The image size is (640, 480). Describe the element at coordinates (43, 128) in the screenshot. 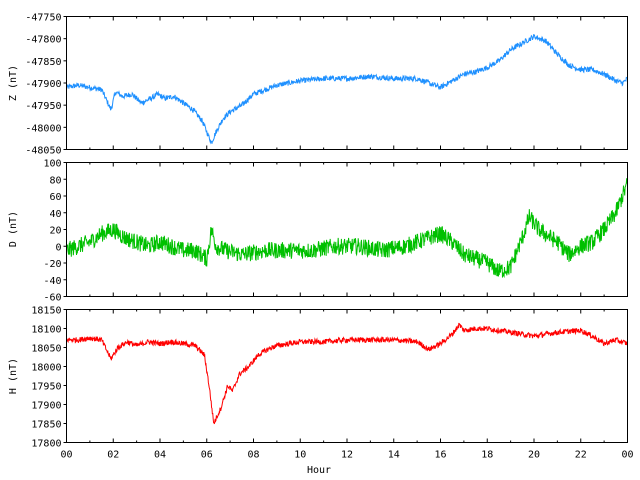

I see `y-tick-label: -48000` at that location.